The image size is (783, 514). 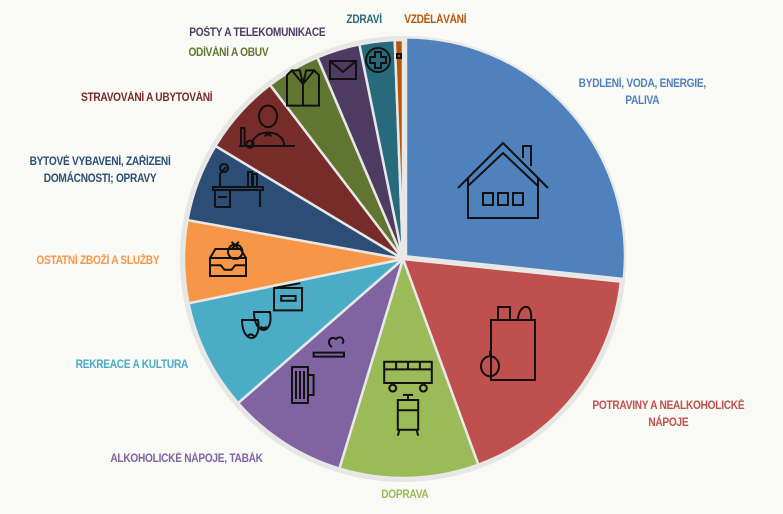 What do you see at coordinates (408, 398) in the screenshot?
I see `bus-tram-icon` at bounding box center [408, 398].